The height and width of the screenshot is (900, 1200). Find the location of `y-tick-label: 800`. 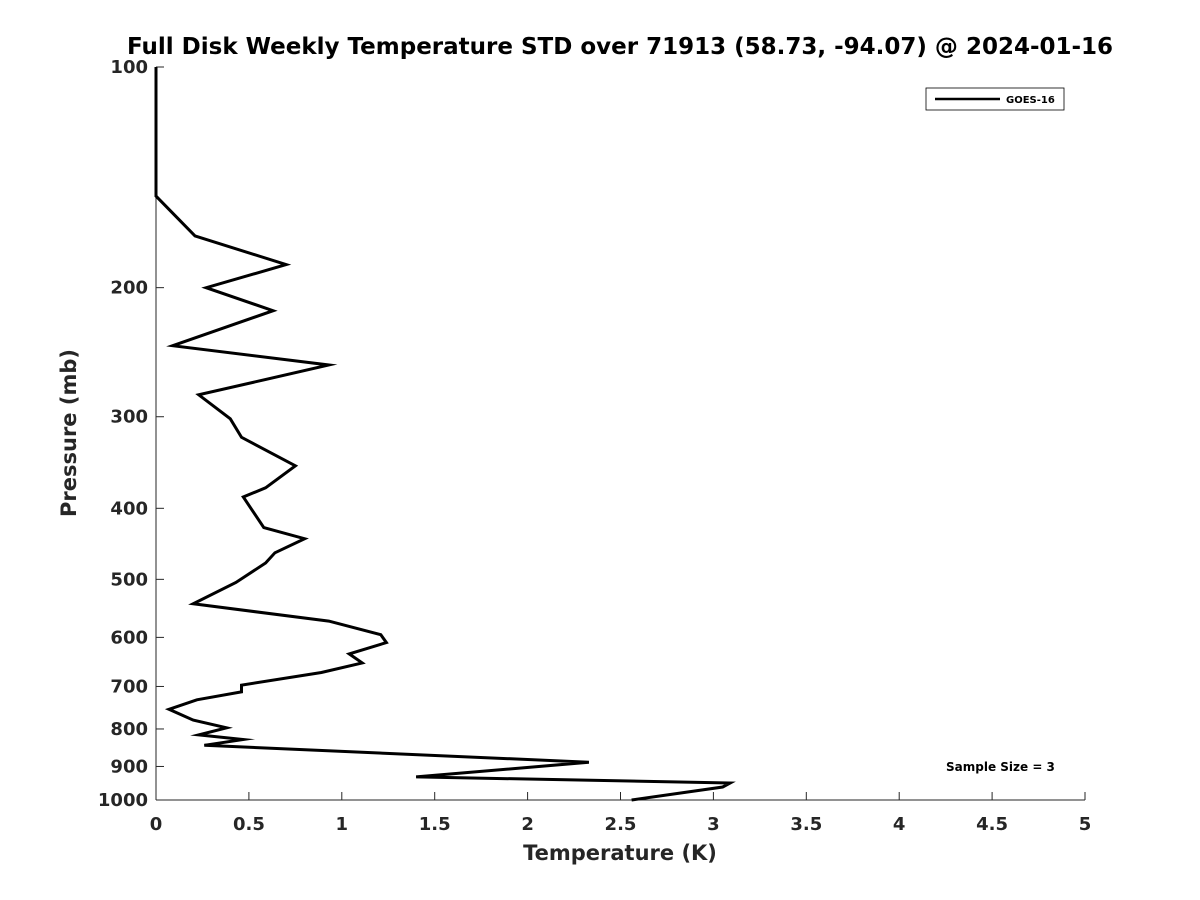

y-tick-label: 800 is located at coordinates (129, 729).